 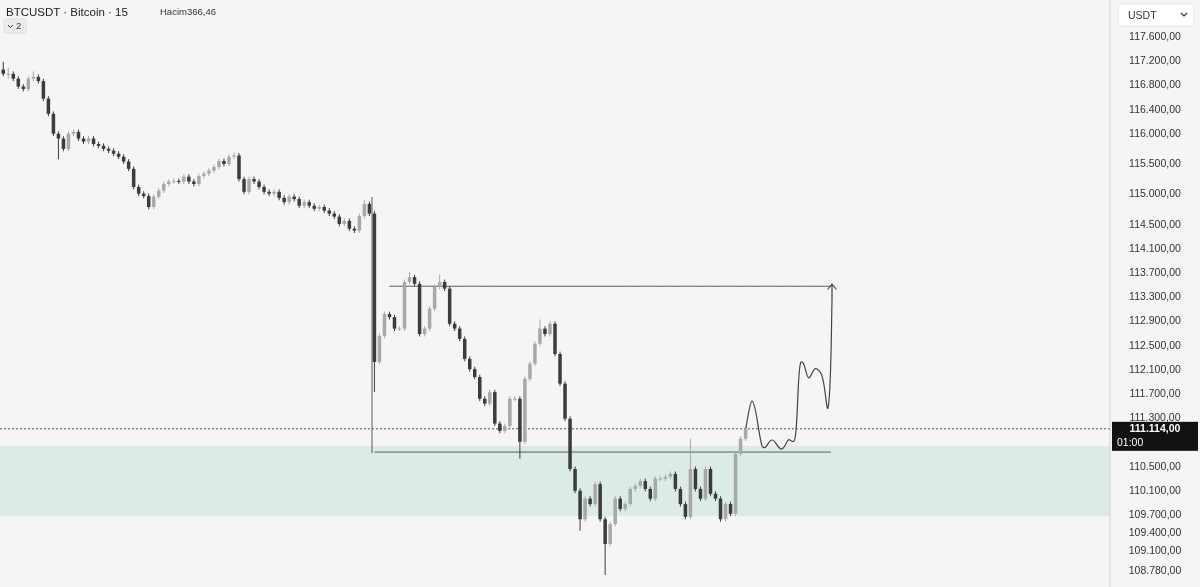 I want to click on y-tick-label: 110.100,00, so click(x=1155, y=489).